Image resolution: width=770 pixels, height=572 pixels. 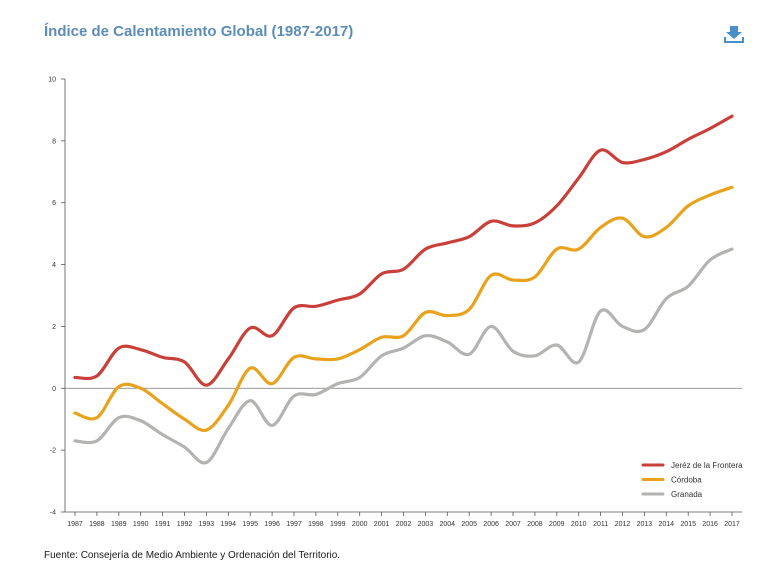 What do you see at coordinates (600, 524) in the screenshot?
I see `x-tick-label: 2011` at bounding box center [600, 524].